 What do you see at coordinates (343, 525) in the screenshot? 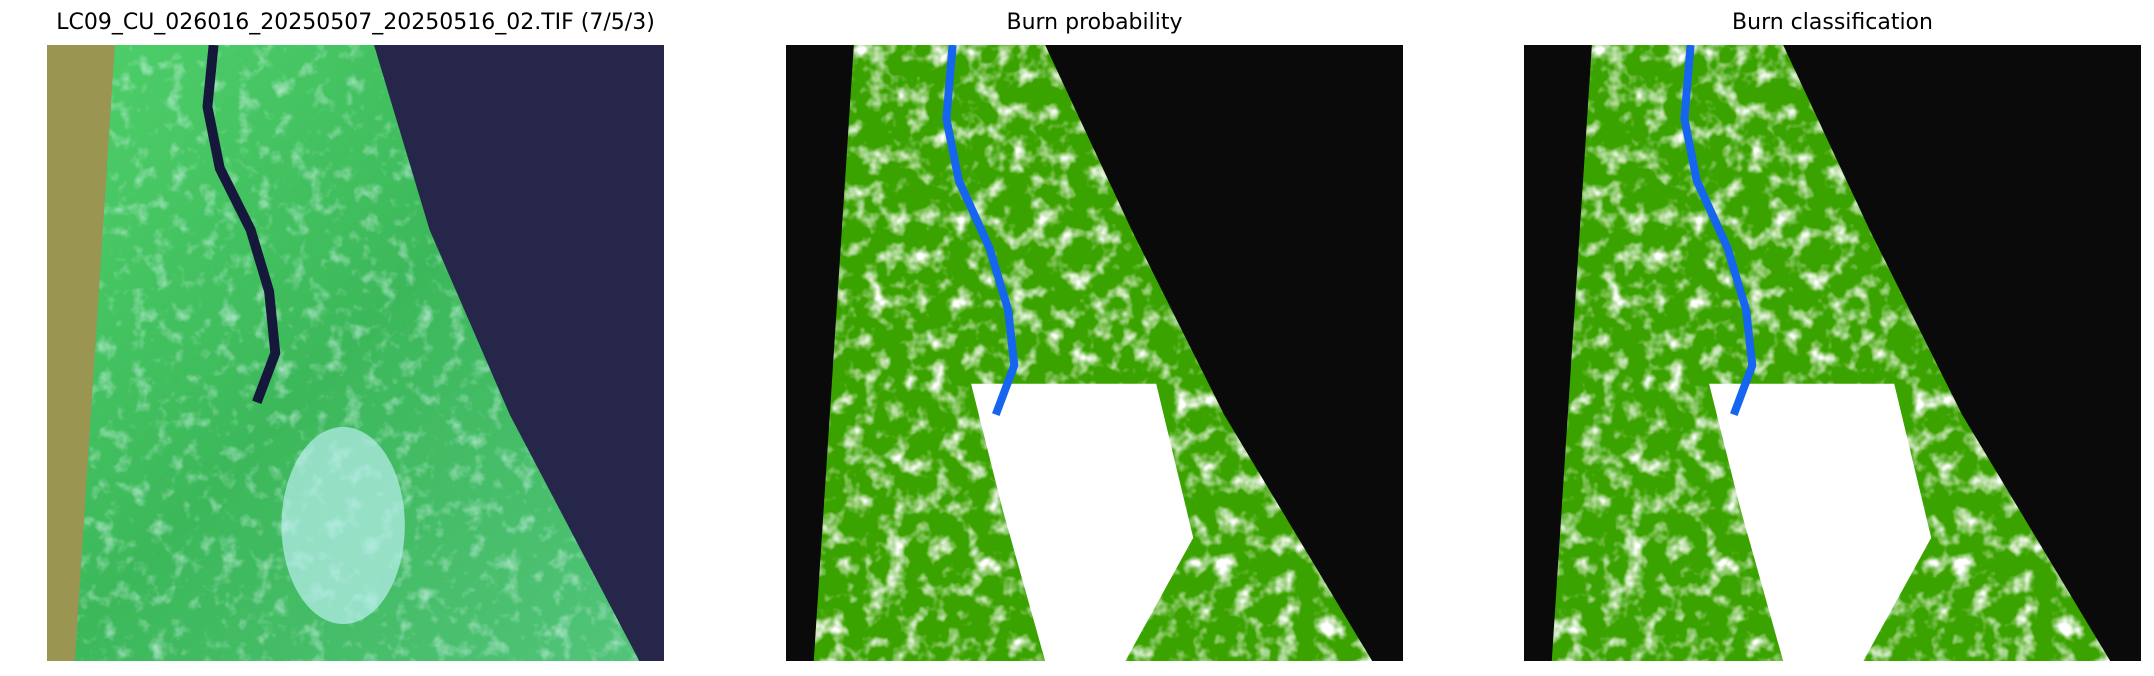
I see `cloud` at bounding box center [343, 525].